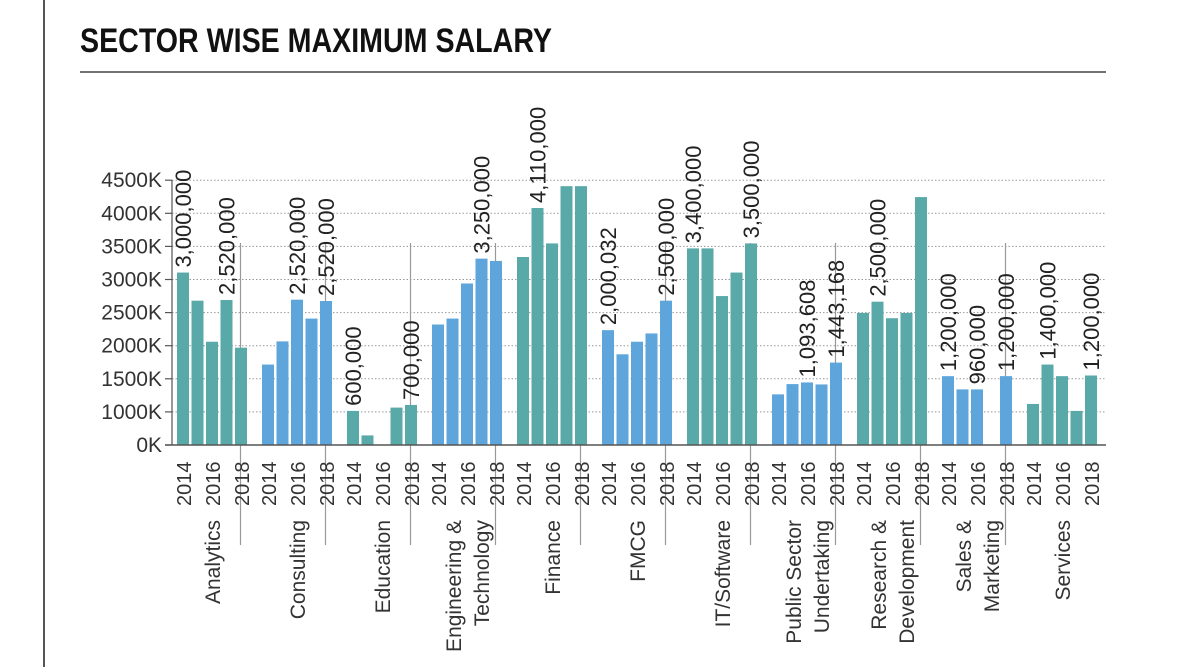 This screenshot has height=667, width=1200. I want to click on data-label: 700,000, so click(411, 360).